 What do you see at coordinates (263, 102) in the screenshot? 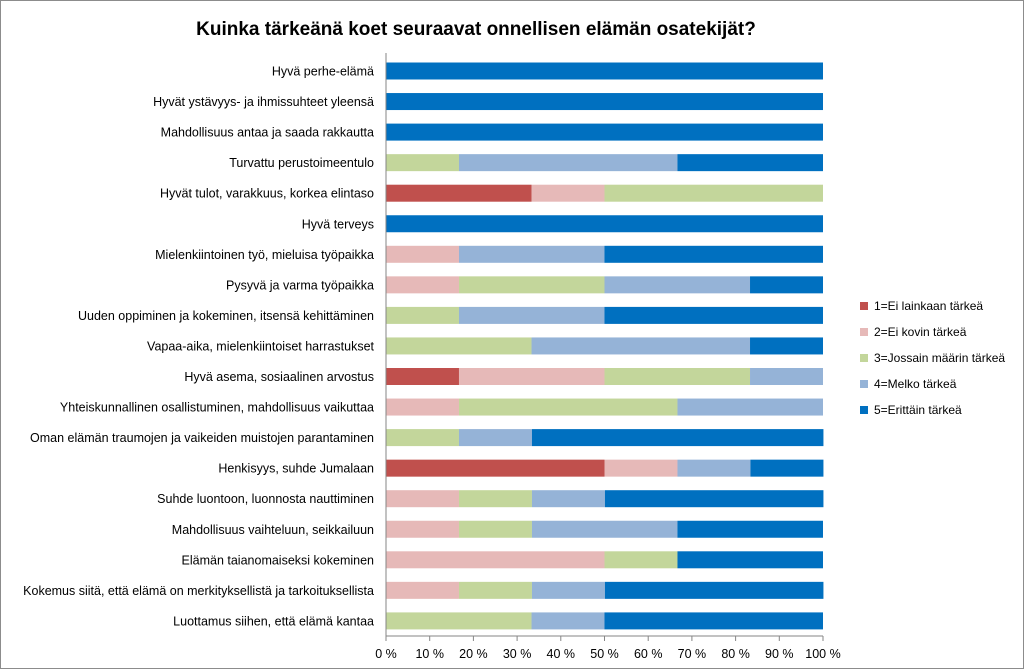
I see `category-label: Hyvät ystävyys- ja ihmissuhteet yleensä` at bounding box center [263, 102].